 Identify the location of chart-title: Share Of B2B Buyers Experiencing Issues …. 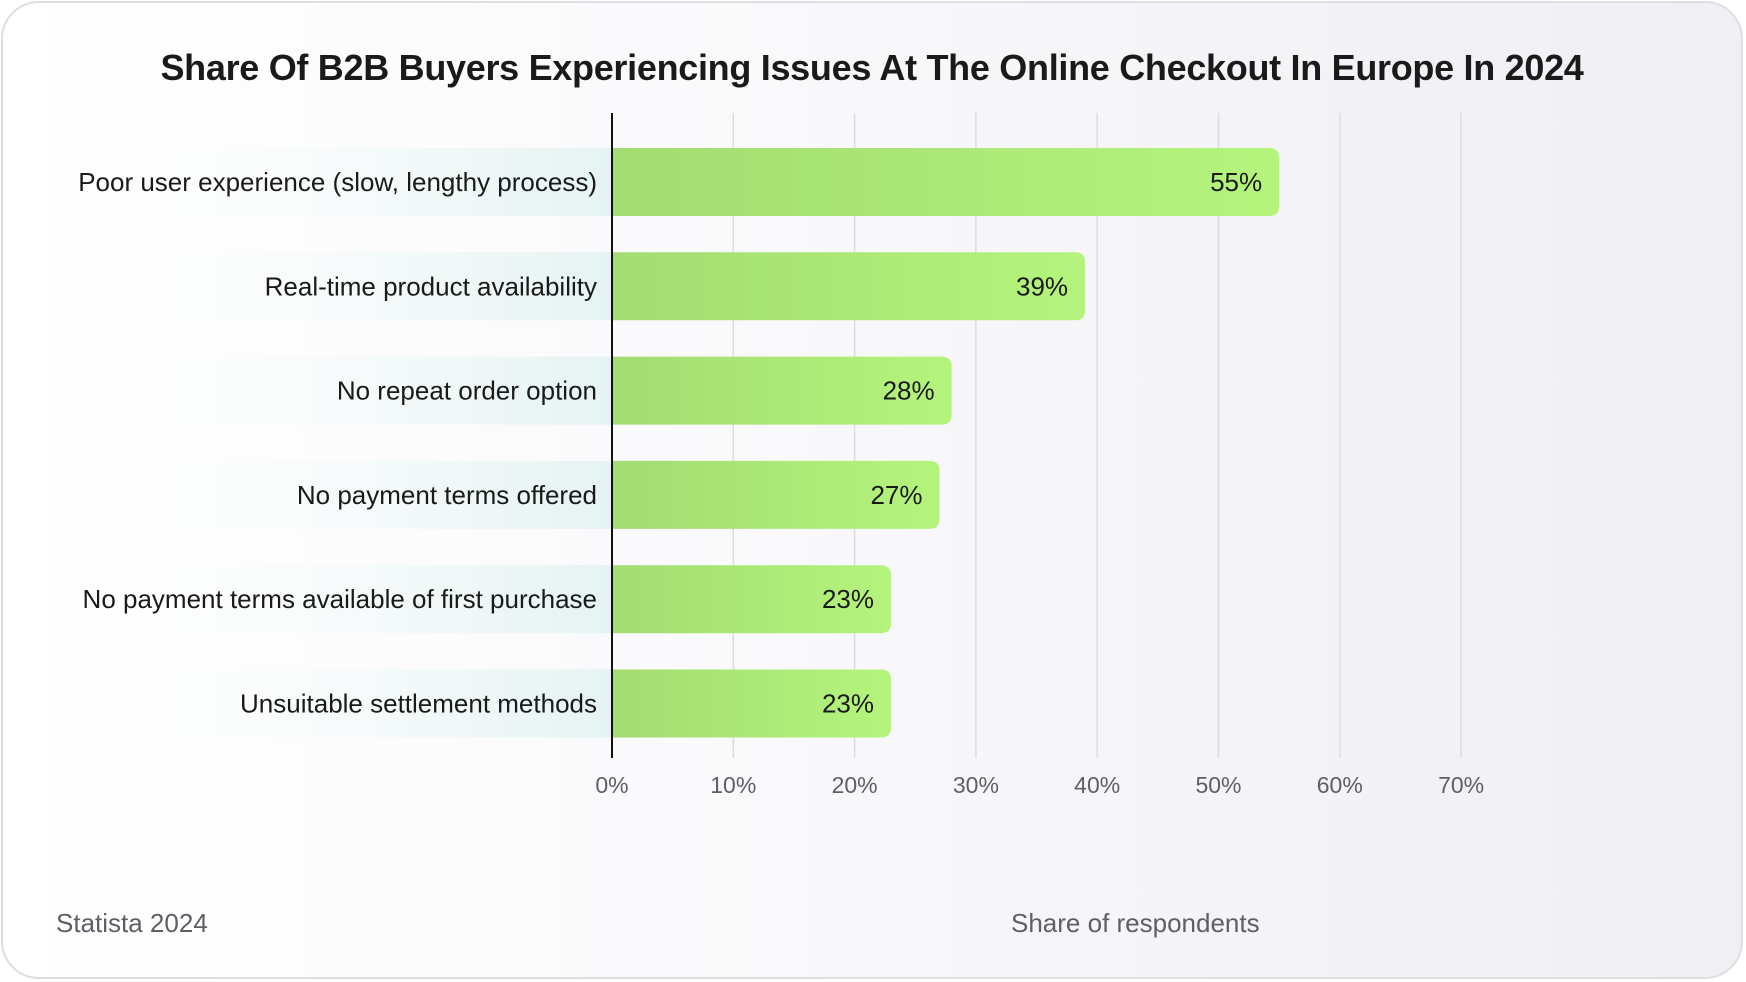
(872, 67).